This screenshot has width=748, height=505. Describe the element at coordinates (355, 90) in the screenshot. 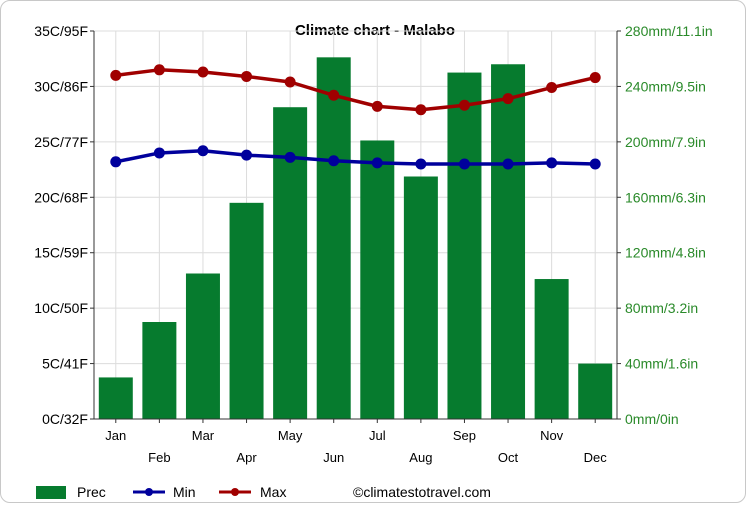

I see `max-temperature-line` at that location.